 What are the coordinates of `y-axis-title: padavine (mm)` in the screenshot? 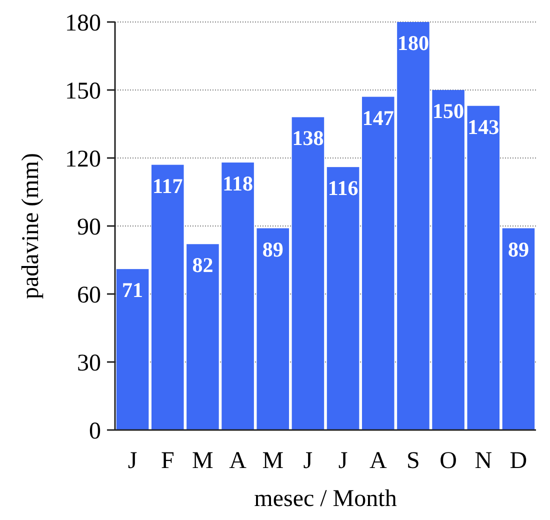 It's located at (31, 226).